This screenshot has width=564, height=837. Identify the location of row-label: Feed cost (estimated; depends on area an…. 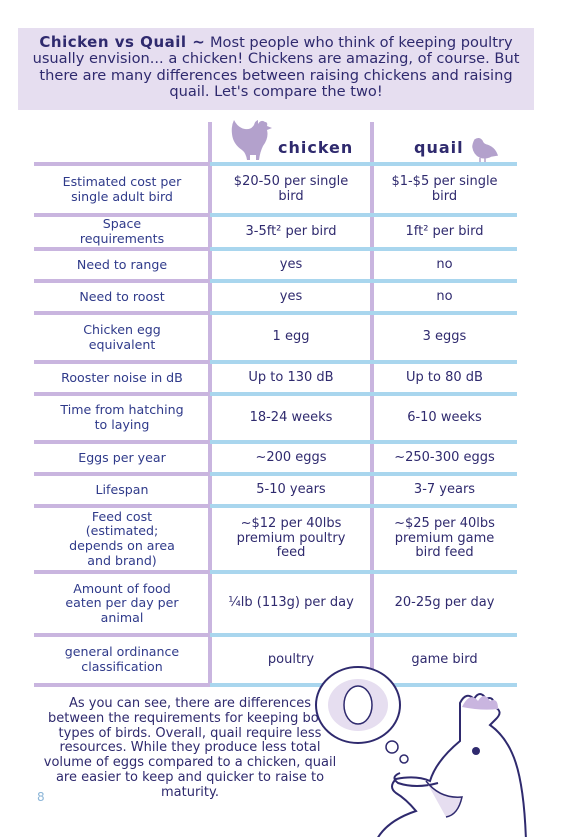
(122, 538).